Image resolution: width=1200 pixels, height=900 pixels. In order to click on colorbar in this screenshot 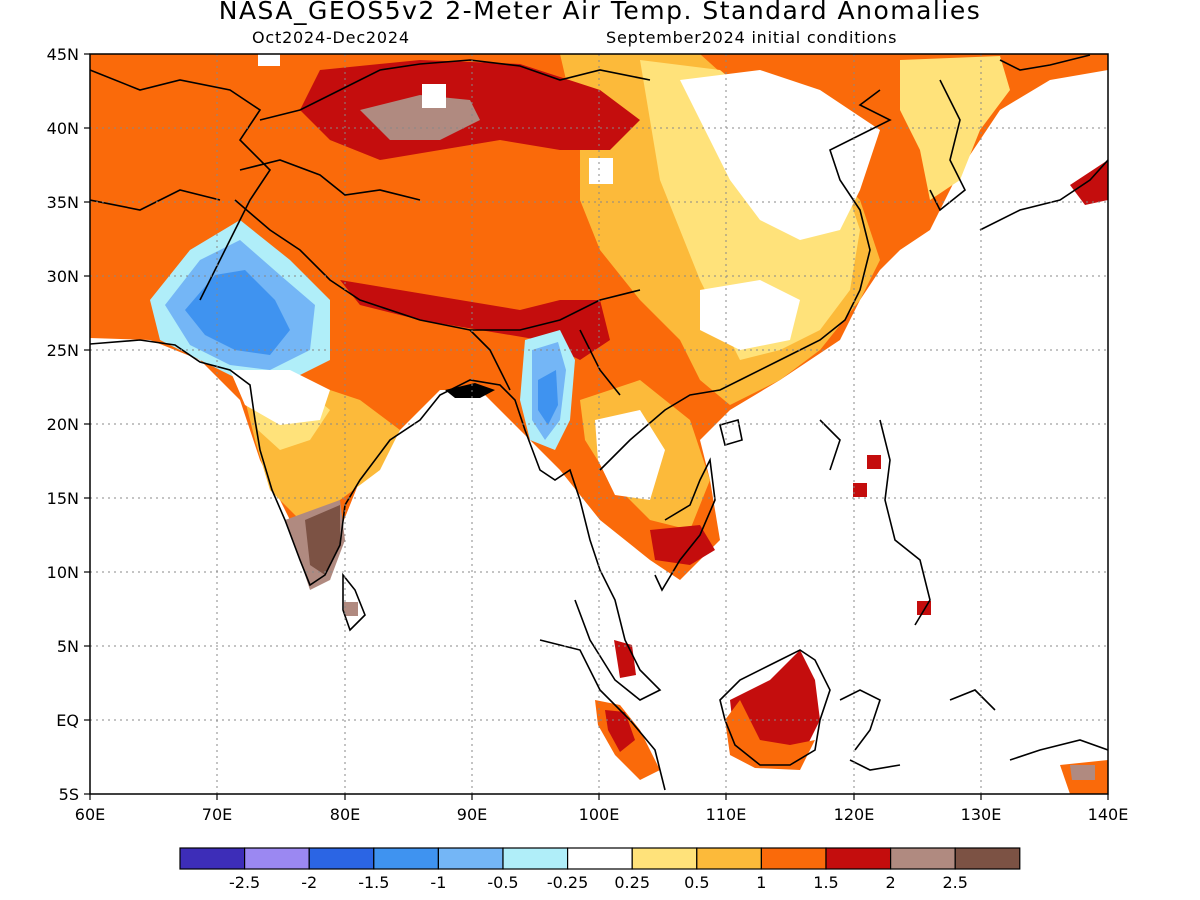, I will do `click(600, 858)`.